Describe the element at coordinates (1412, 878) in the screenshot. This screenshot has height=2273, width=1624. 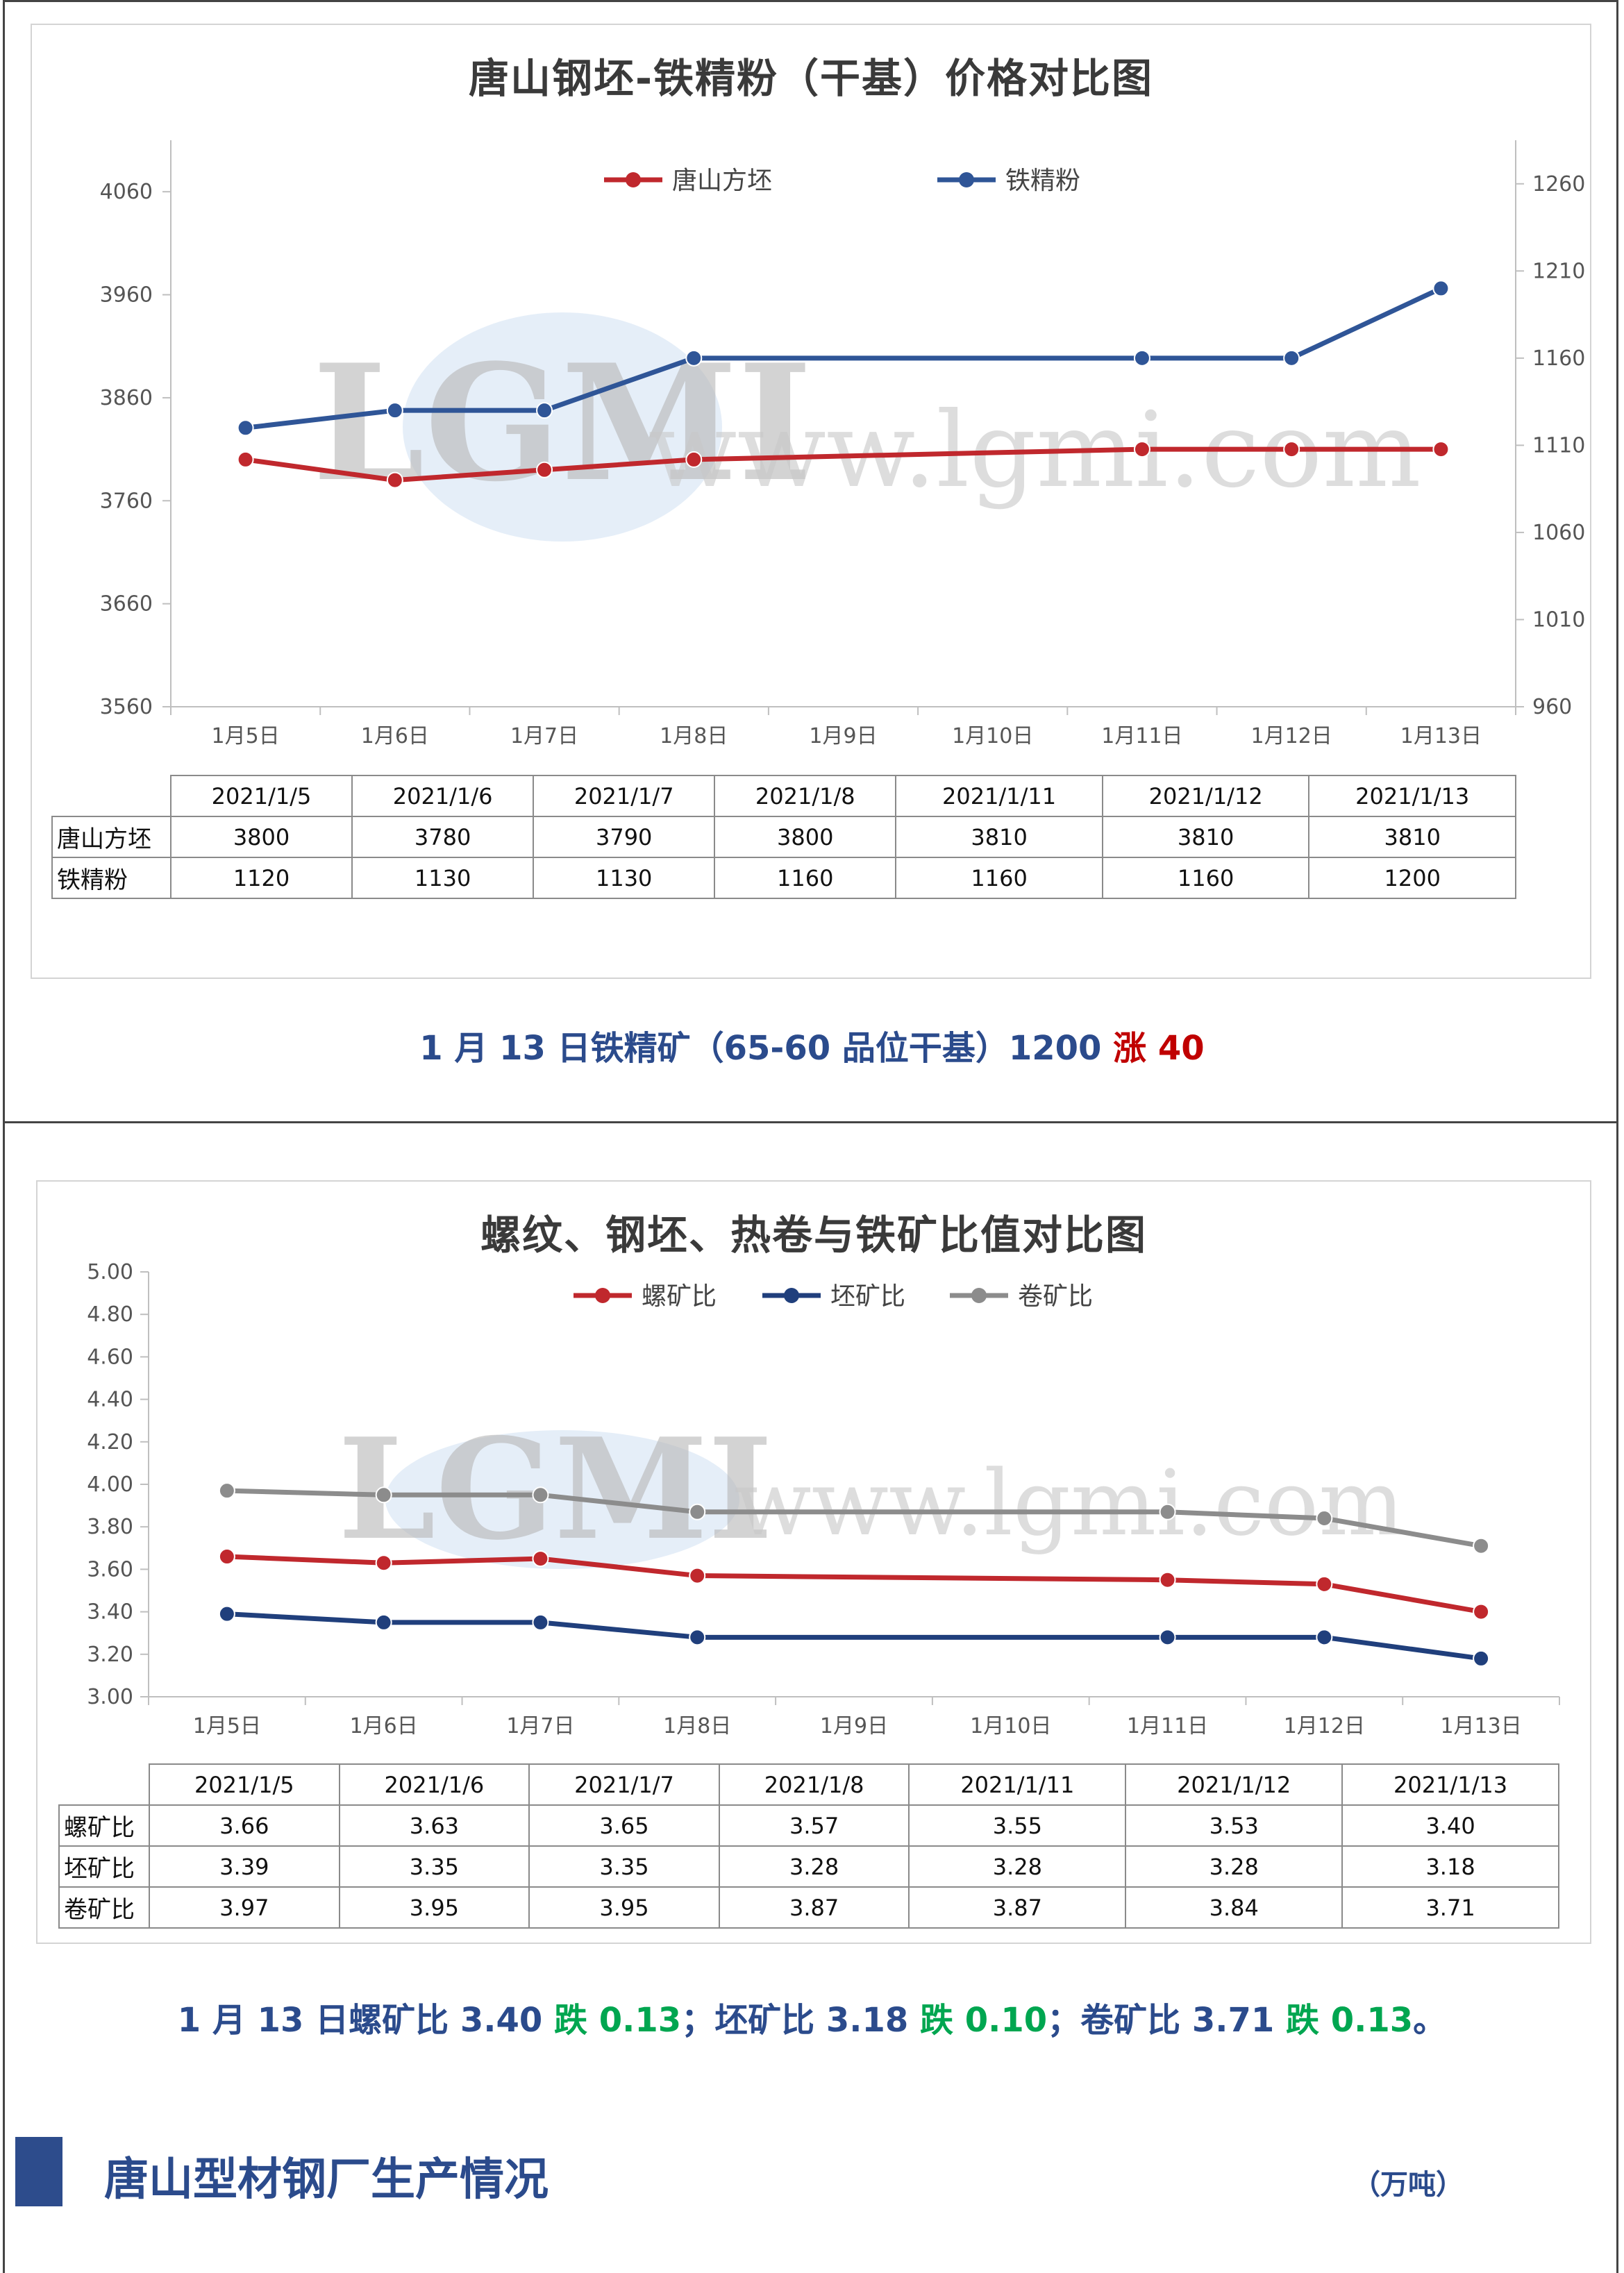
I see `table-cell: 1200` at that location.